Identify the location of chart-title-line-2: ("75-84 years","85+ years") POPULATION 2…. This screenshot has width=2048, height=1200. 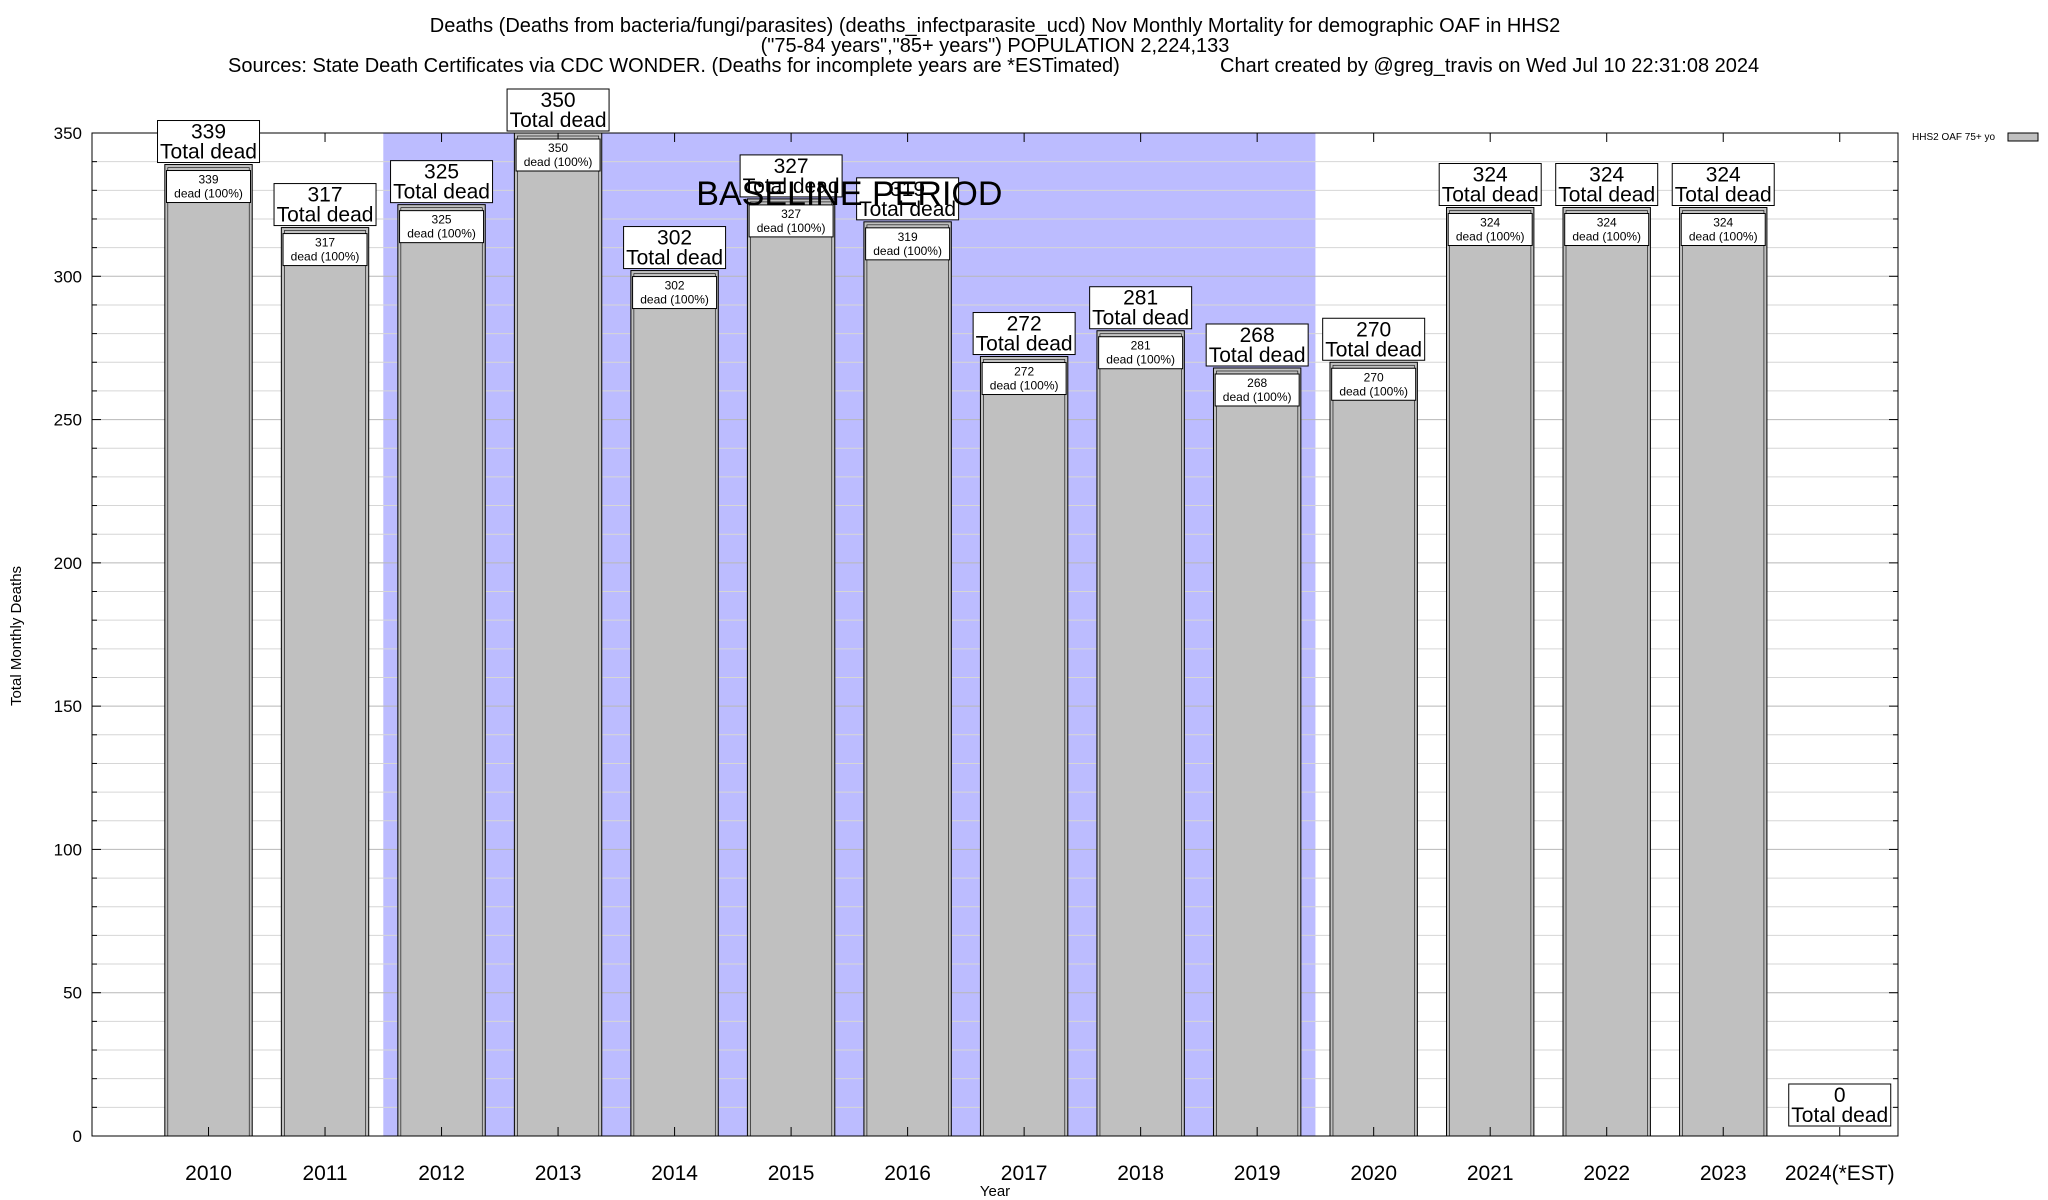
(995, 46).